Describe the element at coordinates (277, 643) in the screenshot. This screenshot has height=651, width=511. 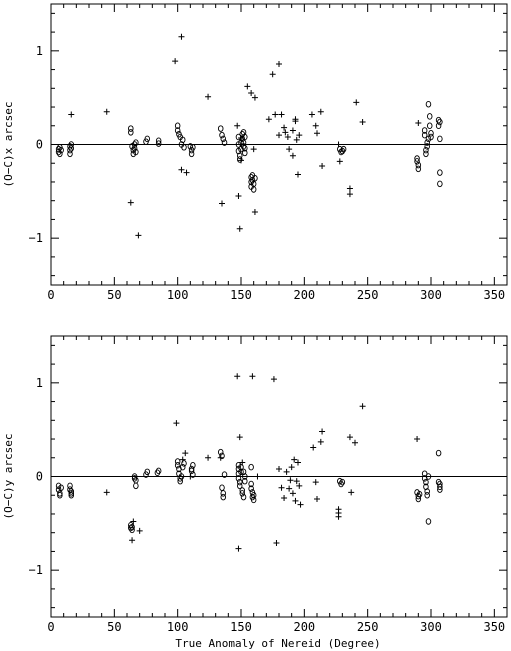
I see `x-axis-label: True Anomaly of Nereid (Degree)` at that location.